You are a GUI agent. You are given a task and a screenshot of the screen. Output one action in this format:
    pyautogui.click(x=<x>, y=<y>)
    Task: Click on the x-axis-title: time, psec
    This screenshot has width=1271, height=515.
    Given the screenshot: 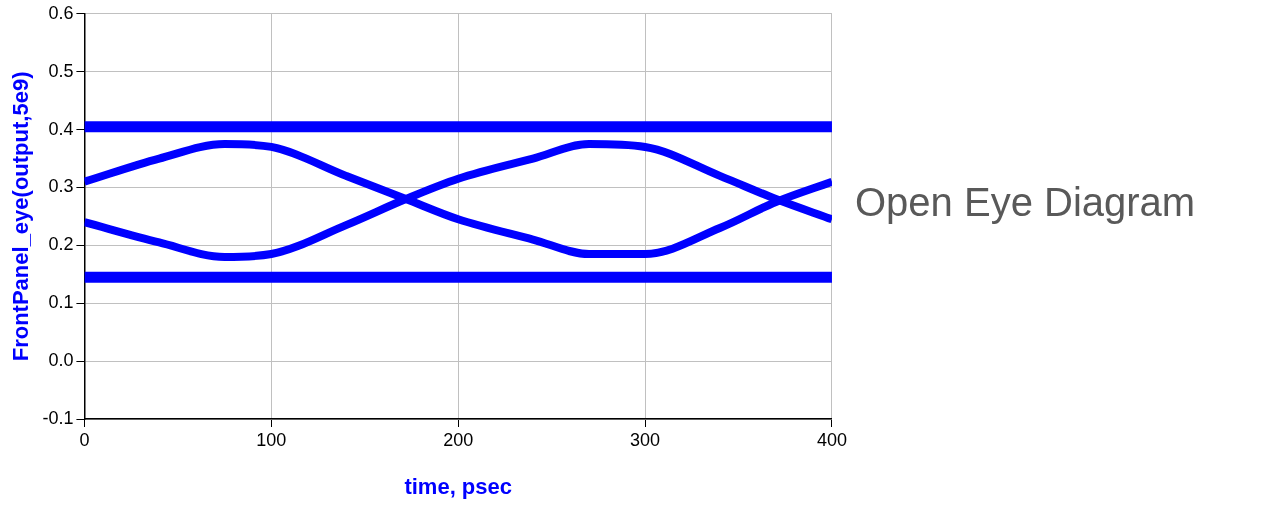 What is the action you would take?
    pyautogui.click(x=458, y=486)
    